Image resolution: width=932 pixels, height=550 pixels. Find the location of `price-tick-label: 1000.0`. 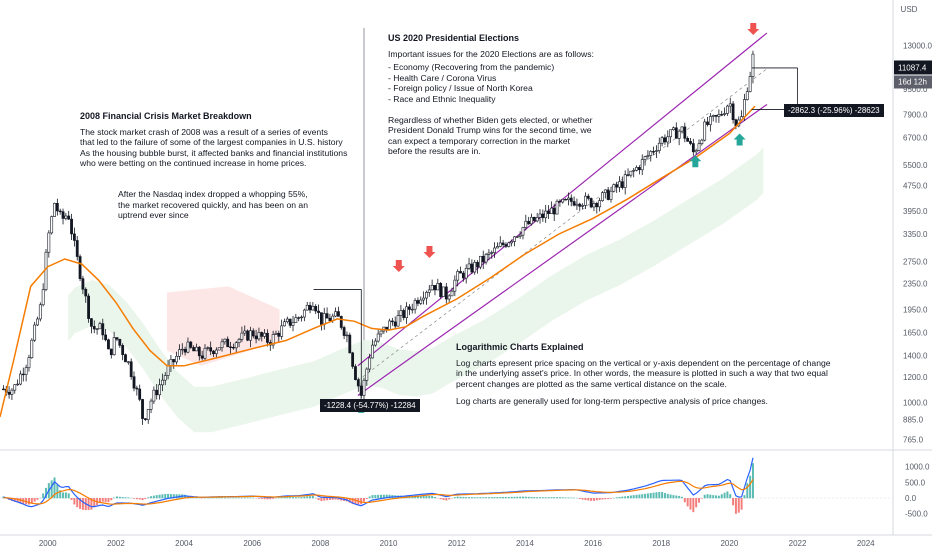

price-tick-label: 1000.0 is located at coordinates (915, 402).